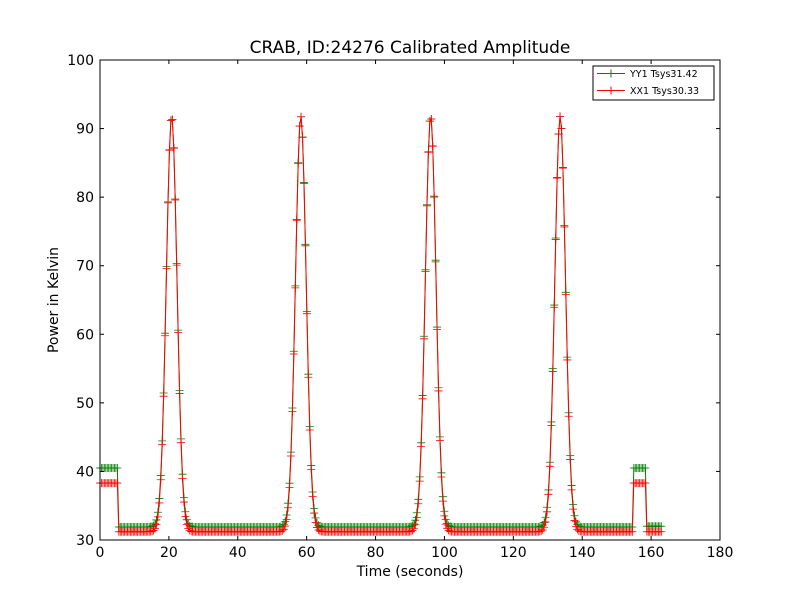  Describe the element at coordinates (85, 130) in the screenshot. I see `y-tick-label: 90` at that location.